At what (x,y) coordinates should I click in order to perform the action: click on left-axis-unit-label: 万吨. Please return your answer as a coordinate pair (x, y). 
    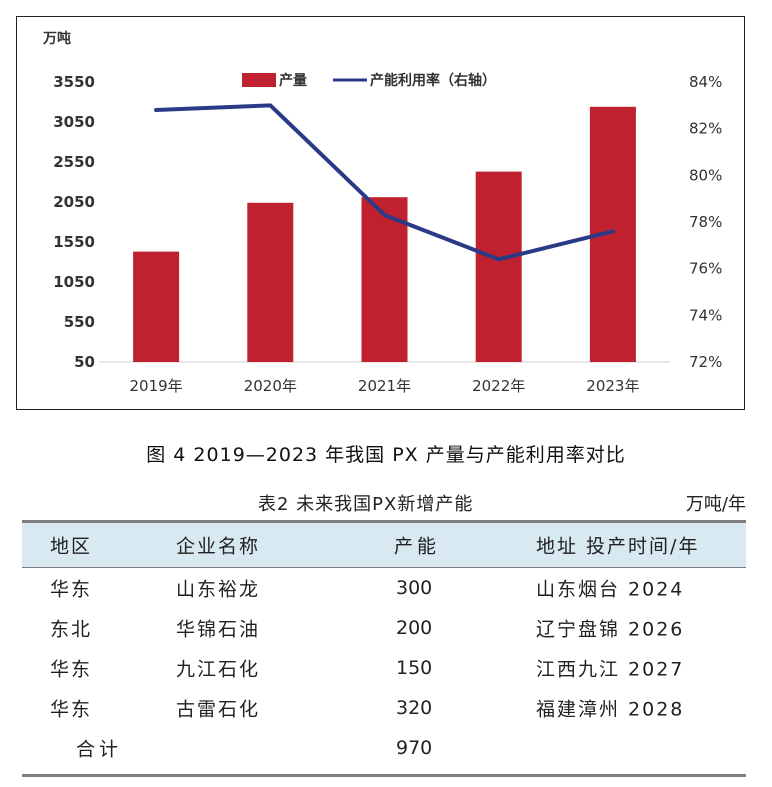
    Looking at the image, I should click on (56, 38).